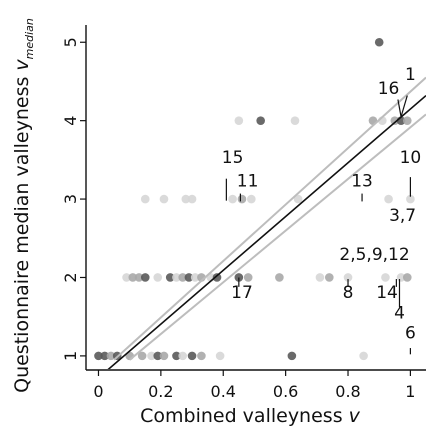 The height and width of the screenshot is (433, 426). What do you see at coordinates (70, 199) in the screenshot?
I see `y-tick-label: 3` at bounding box center [70, 199].